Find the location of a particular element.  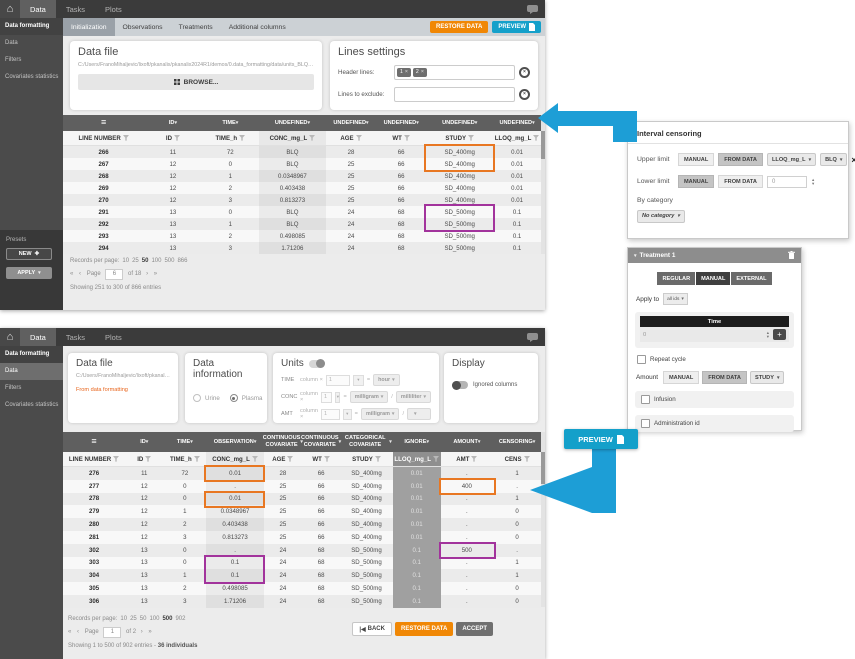

column-header: STUDY is located at coordinates (459, 138).